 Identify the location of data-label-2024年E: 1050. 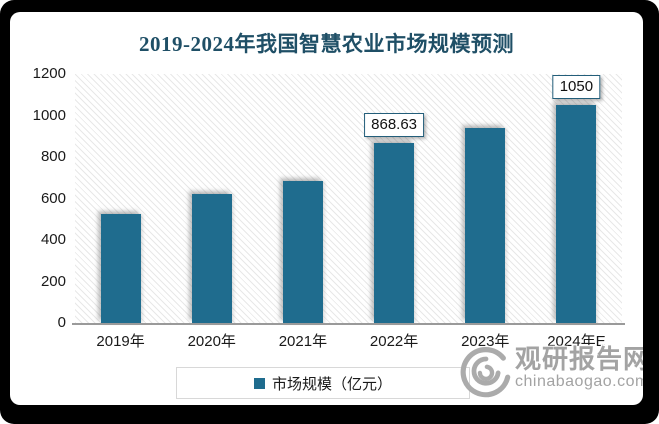
(576, 87).